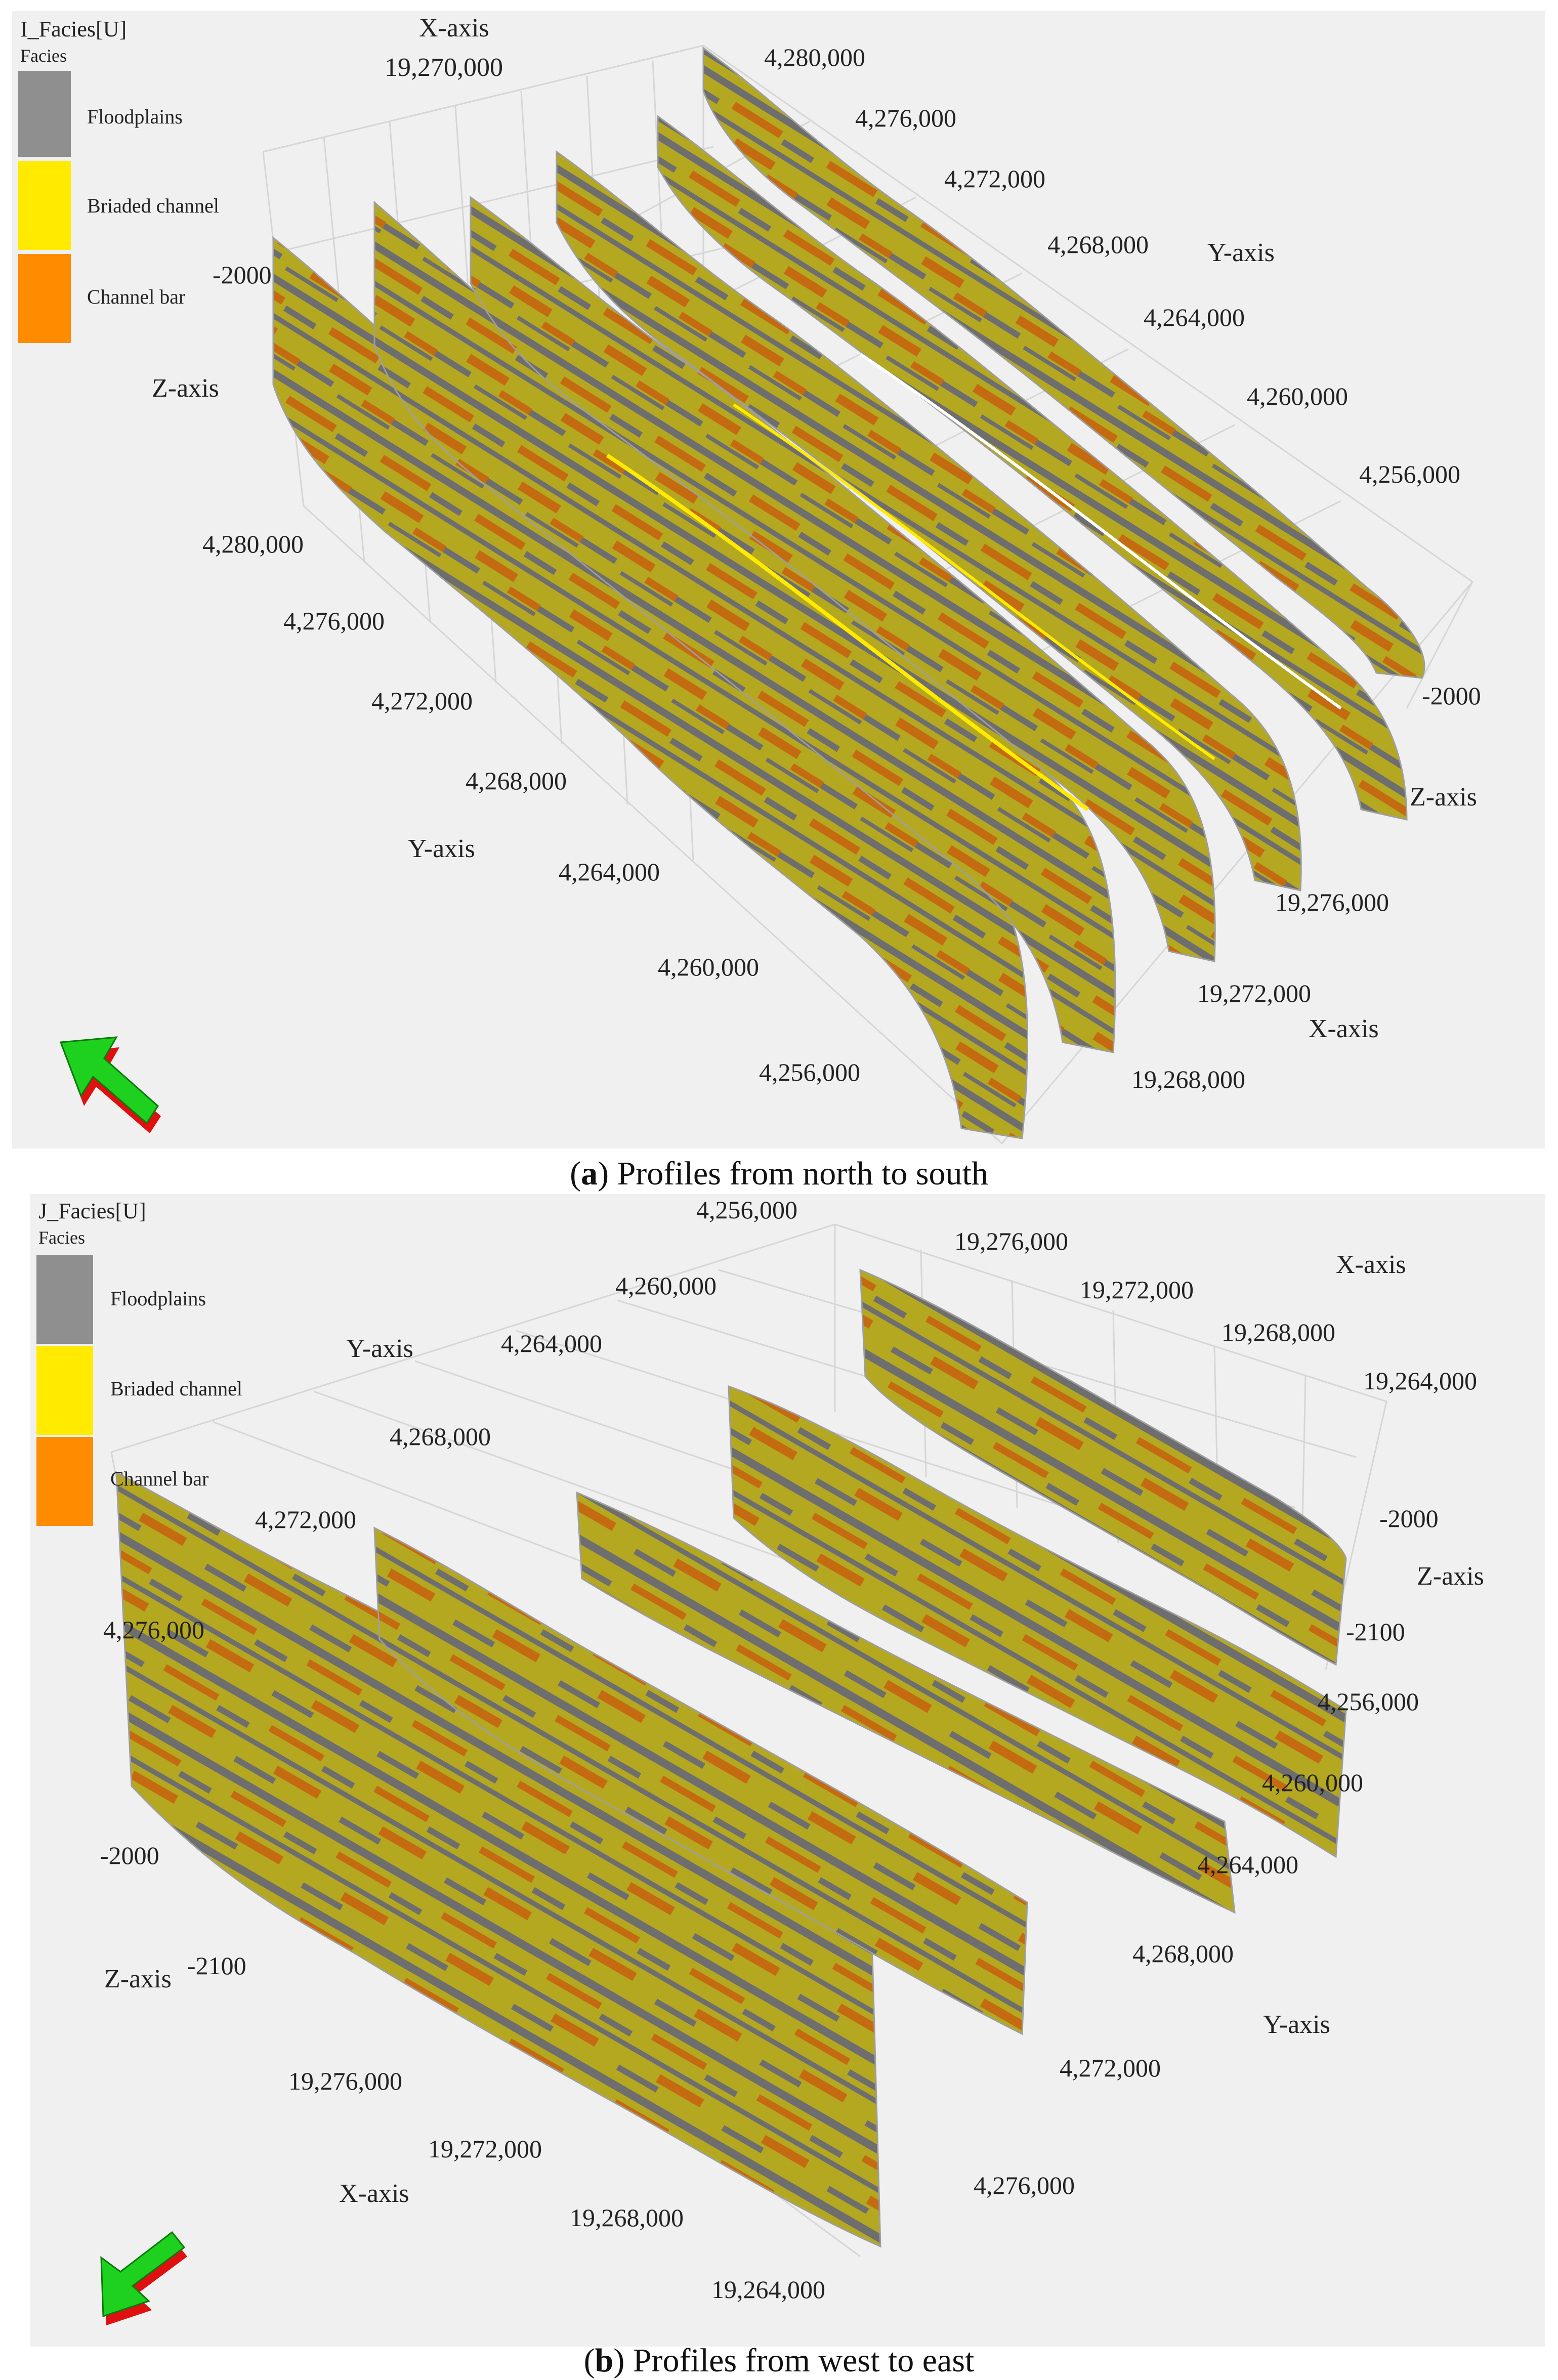  What do you see at coordinates (1450, 1576) in the screenshot?
I see `panel-b-z-axis-label-right: Z-axis` at bounding box center [1450, 1576].